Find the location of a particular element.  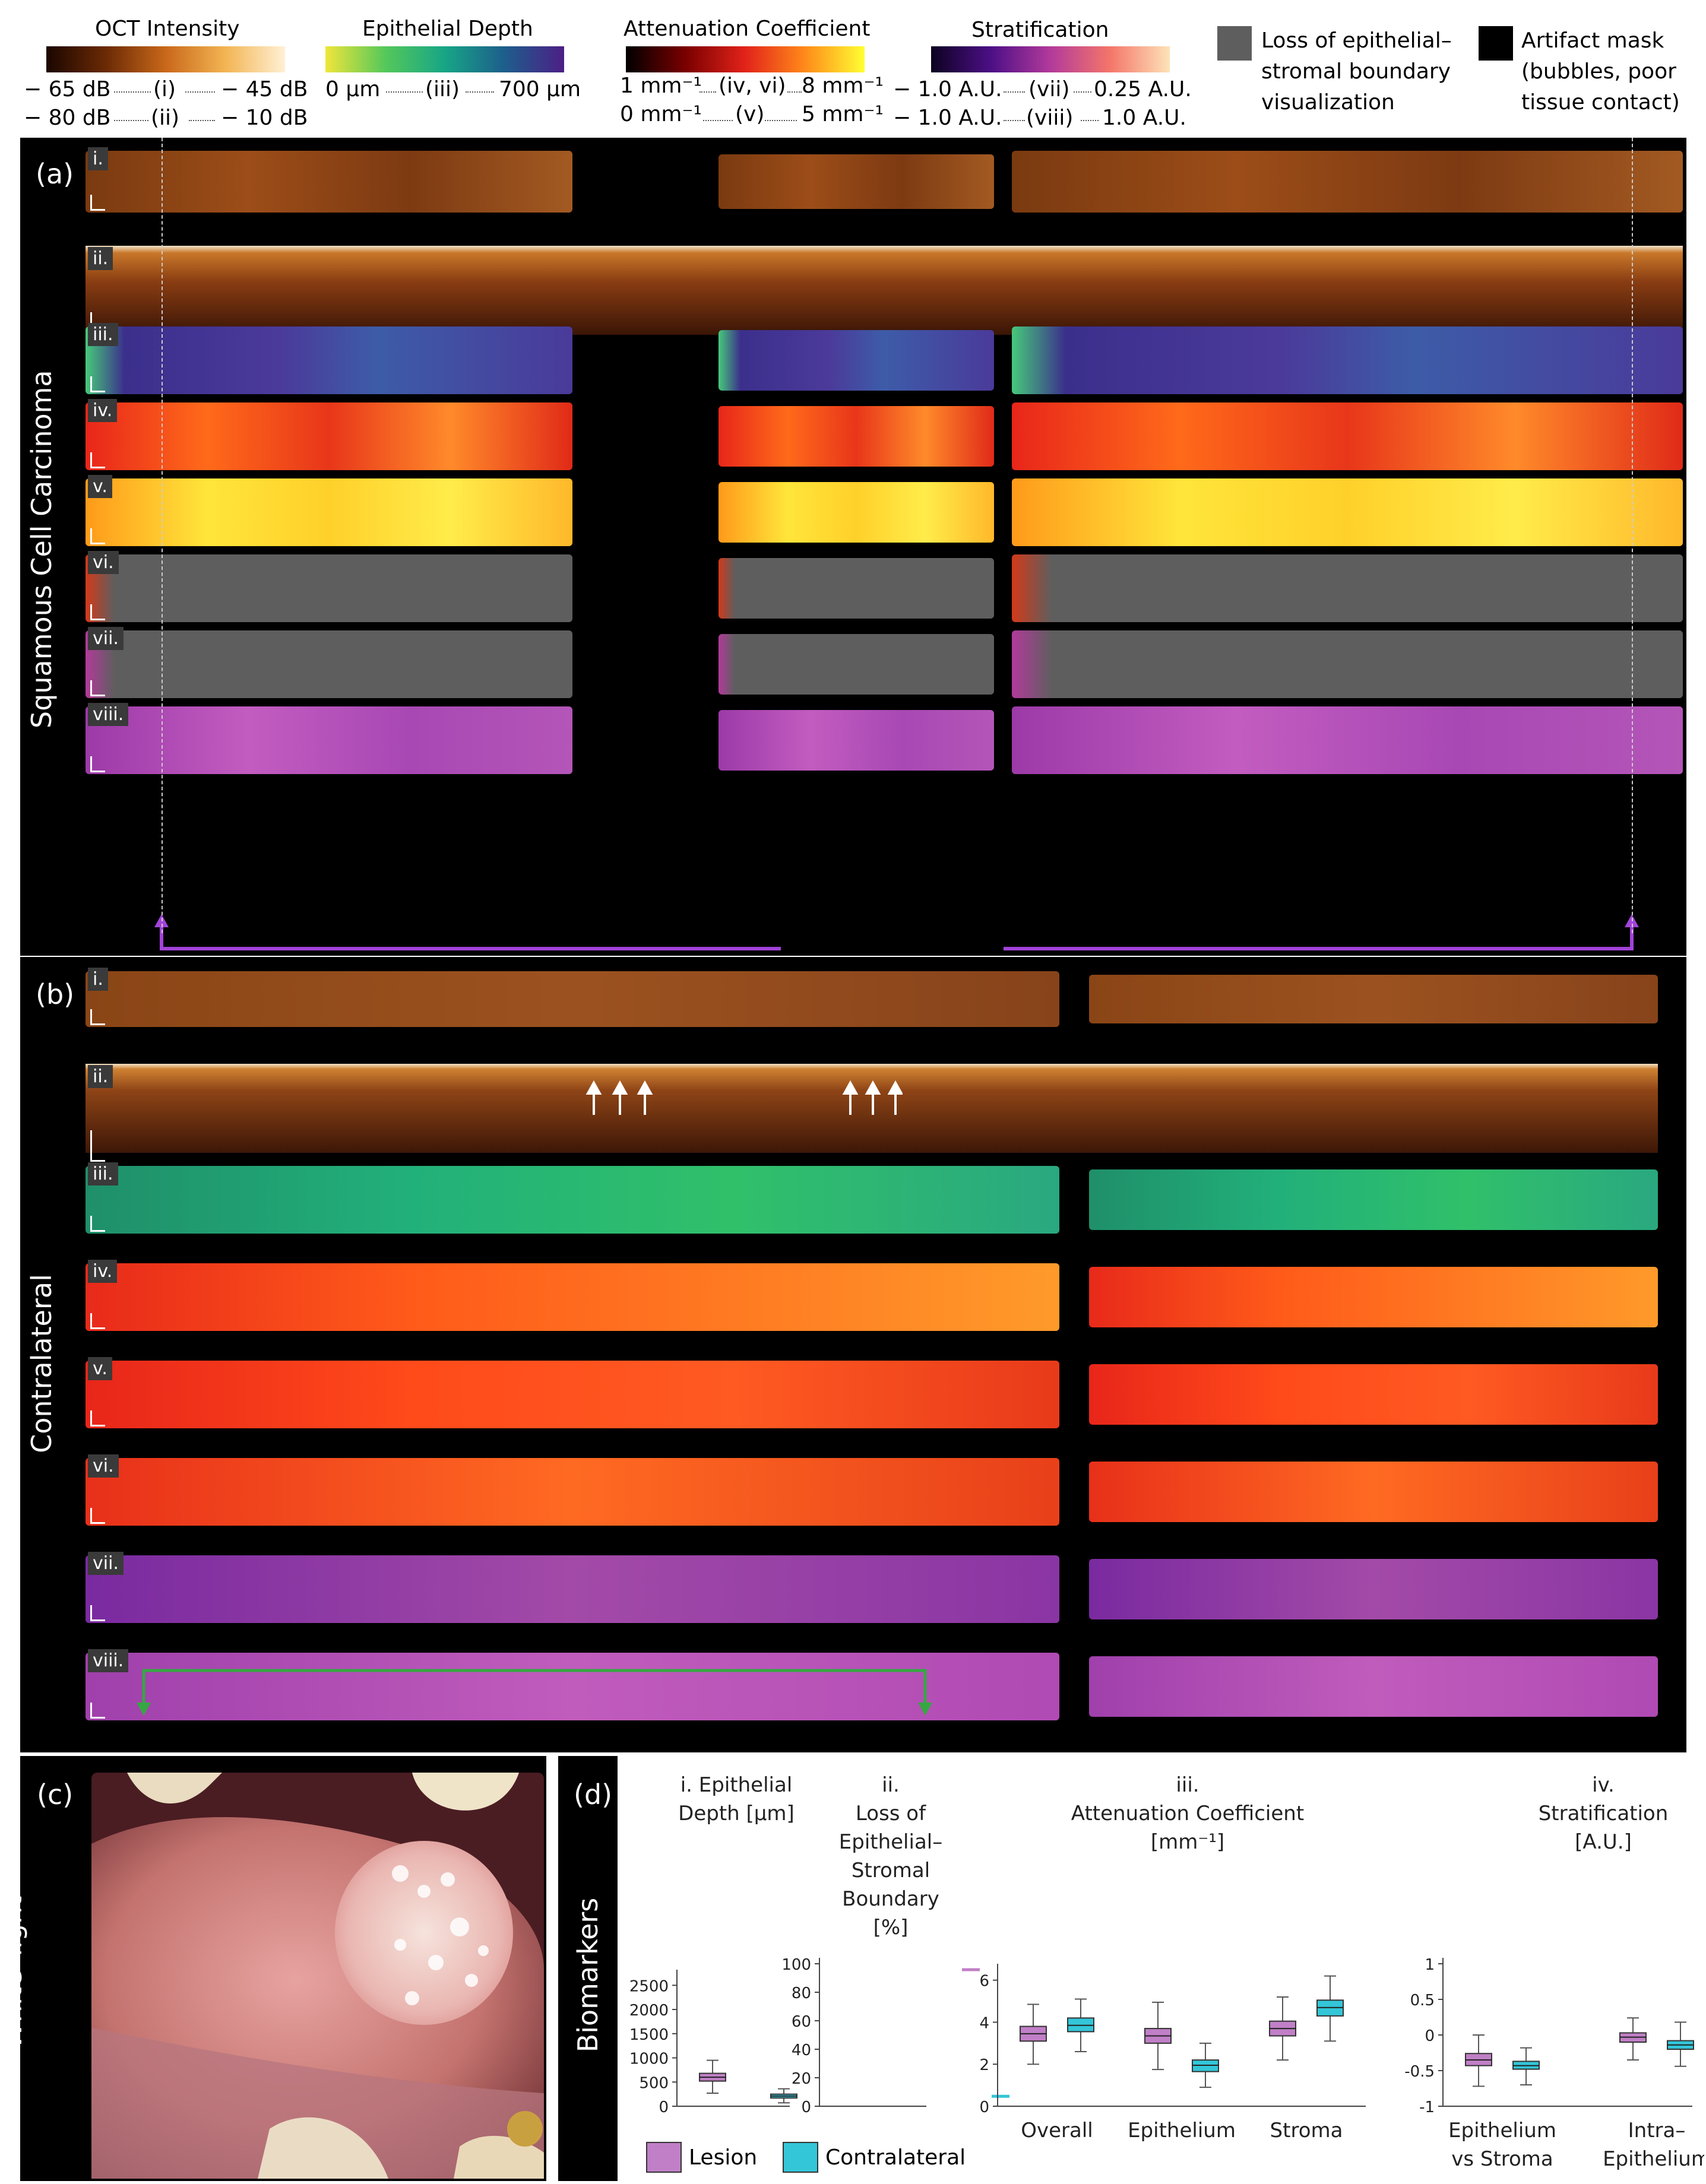

y-tick-label: 4 is located at coordinates (984, 2023).